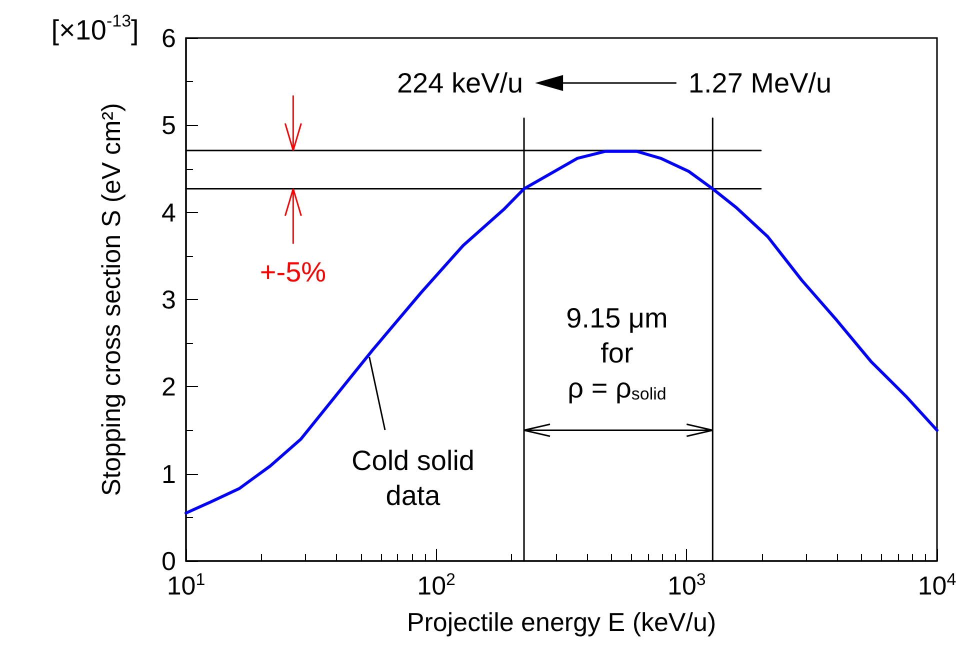 The height and width of the screenshot is (666, 973). What do you see at coordinates (460, 83) in the screenshot?
I see `annotation: 224 keV/u` at bounding box center [460, 83].